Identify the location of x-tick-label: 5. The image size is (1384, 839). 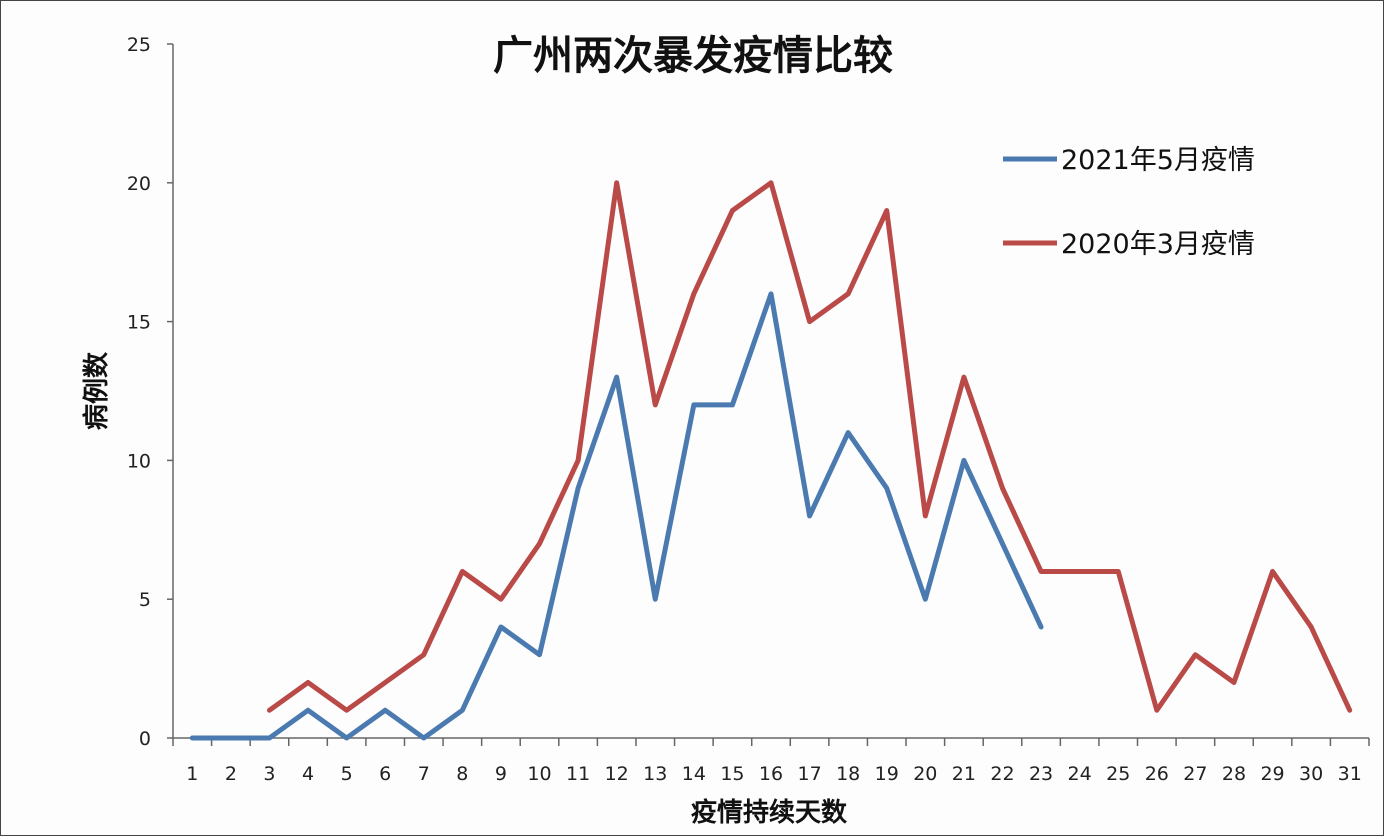
(347, 774).